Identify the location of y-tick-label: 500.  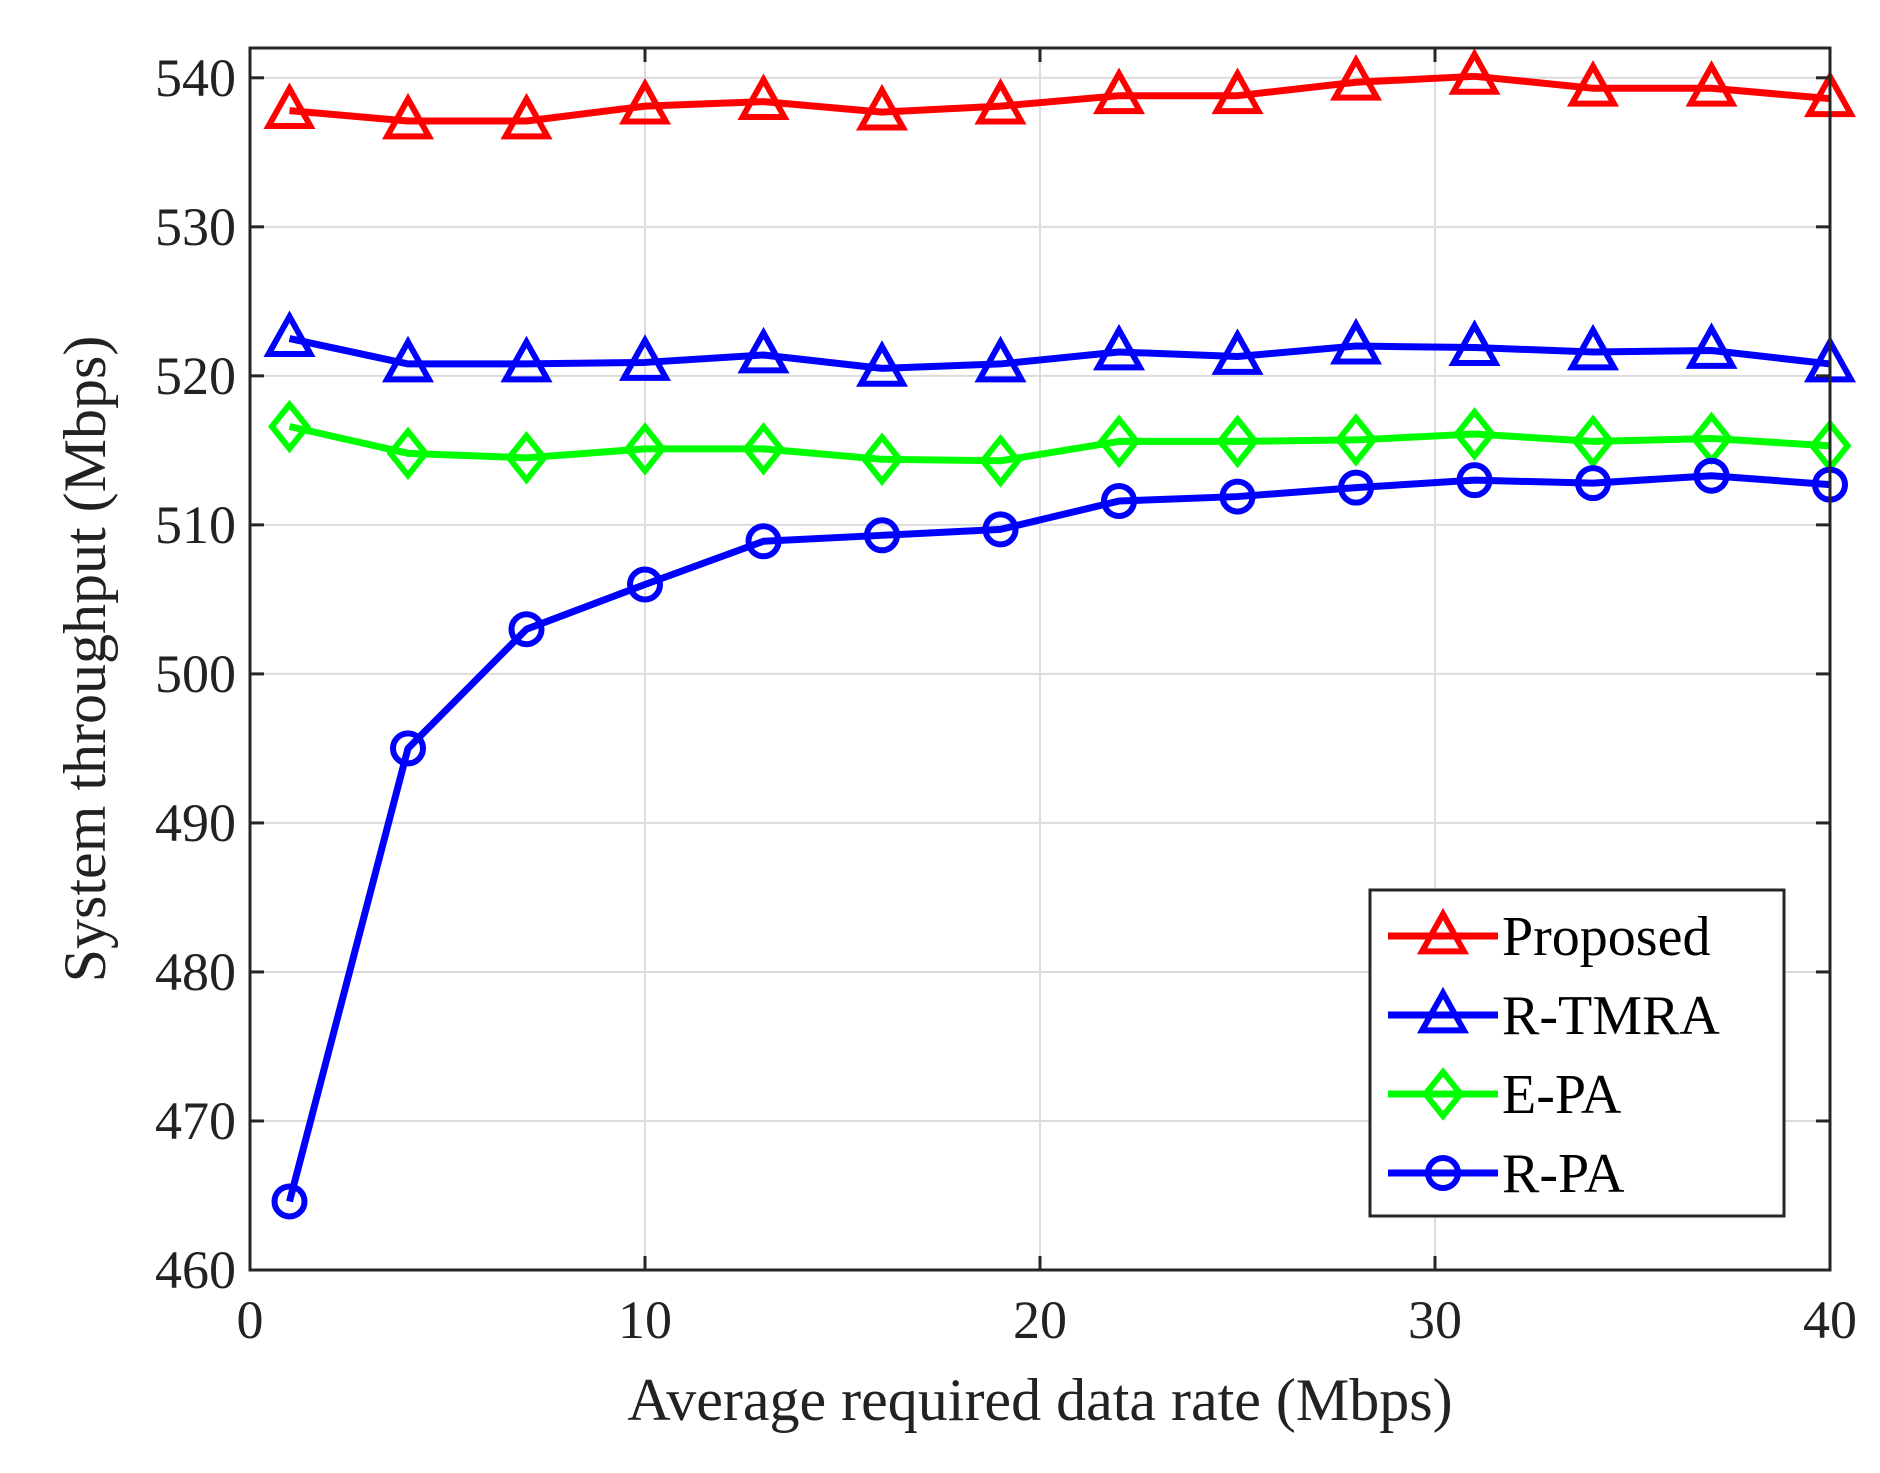
(195, 674).